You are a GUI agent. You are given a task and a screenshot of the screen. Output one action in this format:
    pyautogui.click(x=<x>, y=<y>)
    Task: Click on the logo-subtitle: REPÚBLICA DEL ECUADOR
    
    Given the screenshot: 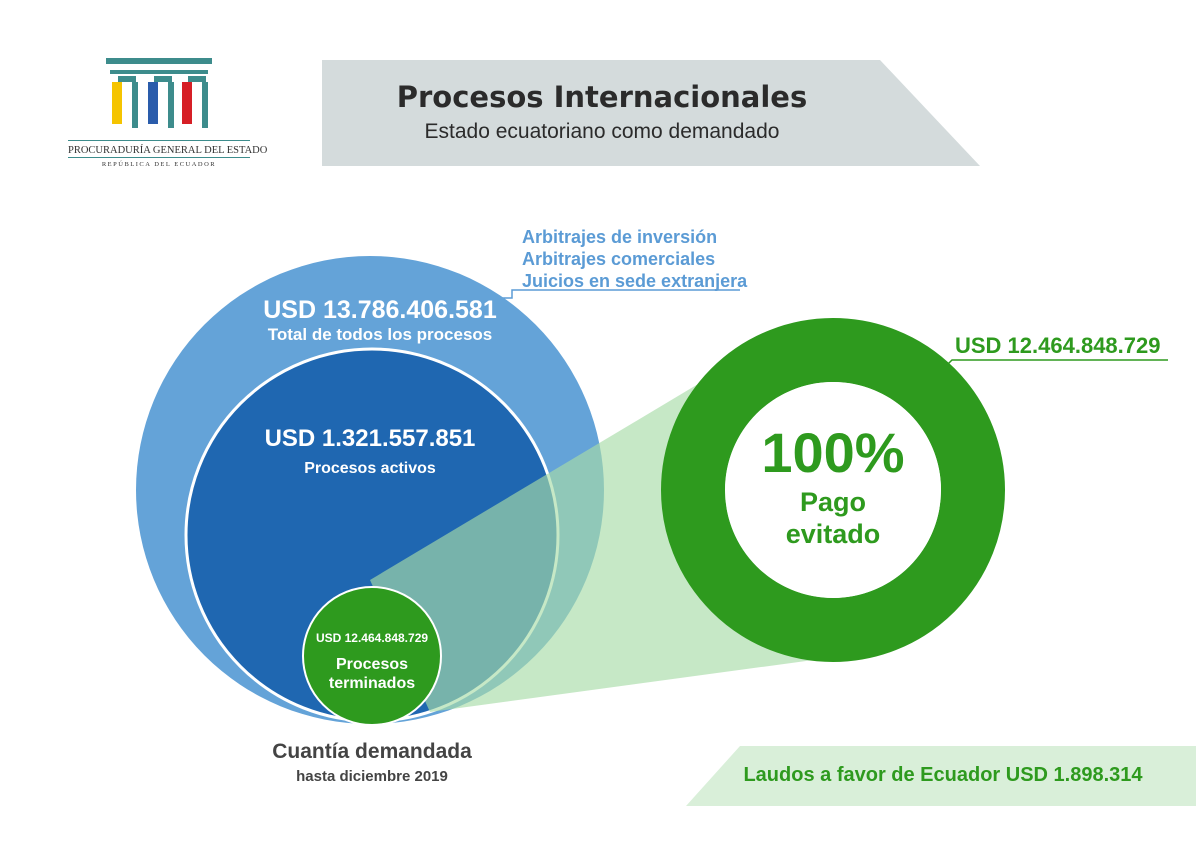 What is the action you would take?
    pyautogui.click(x=159, y=164)
    